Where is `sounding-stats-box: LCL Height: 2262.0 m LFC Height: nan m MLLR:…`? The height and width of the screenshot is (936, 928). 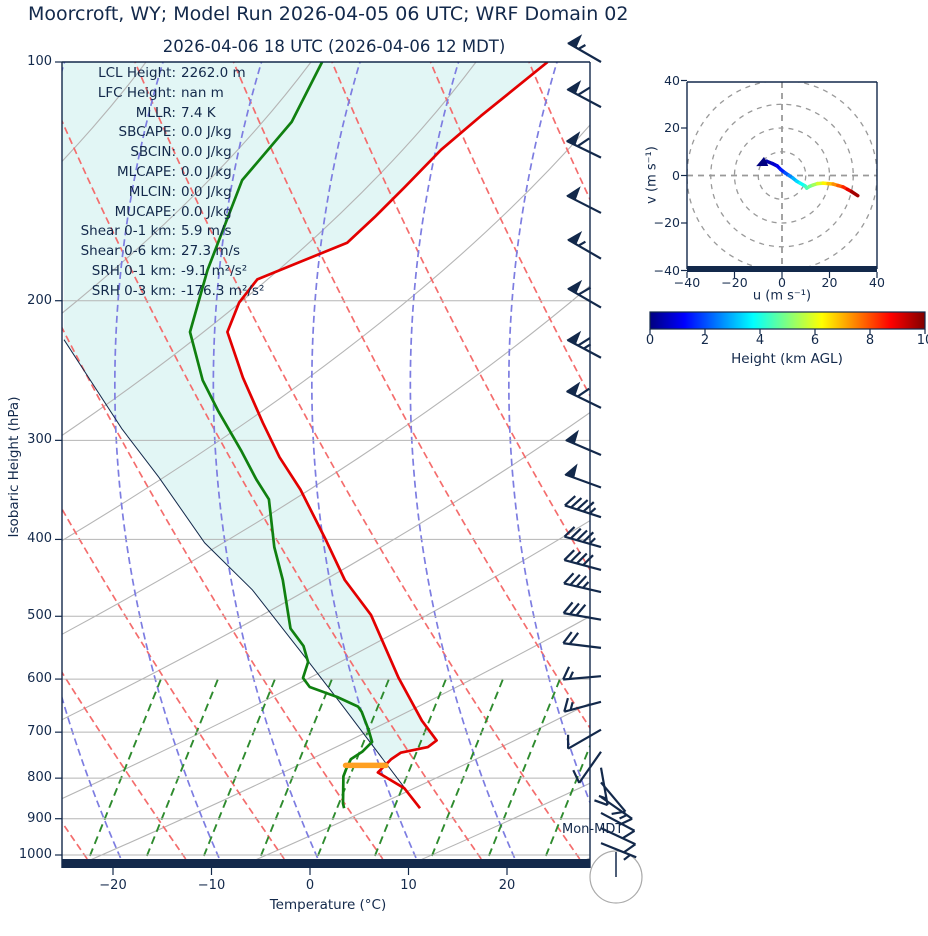 sounding-stats-box: LCL Height: 2262.0 m LFC Height: nan m MLLR:… is located at coordinates (163, 183).